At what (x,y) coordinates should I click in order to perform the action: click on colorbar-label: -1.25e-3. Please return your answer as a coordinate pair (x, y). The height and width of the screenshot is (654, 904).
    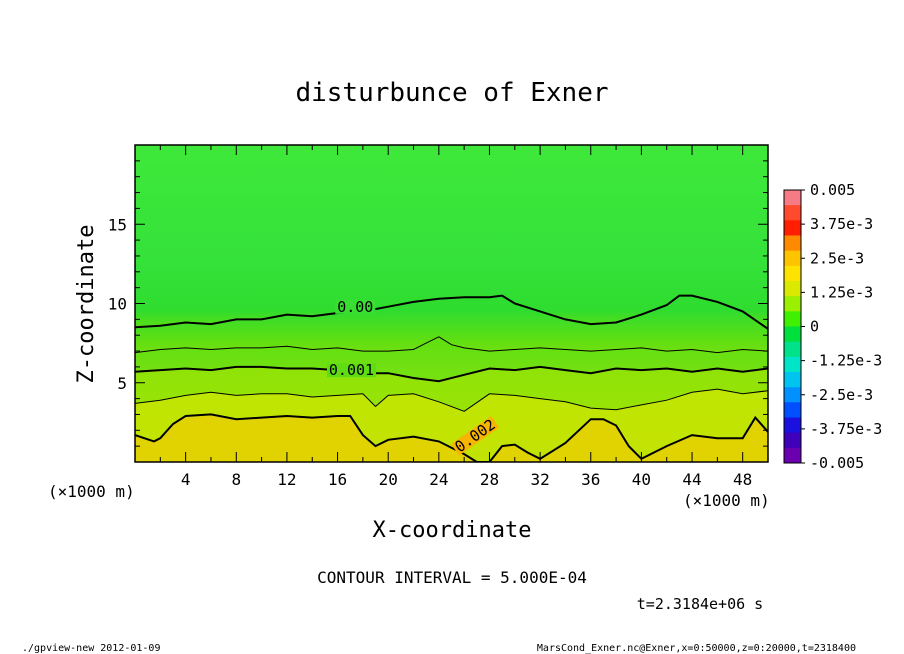
    Looking at the image, I should click on (846, 361).